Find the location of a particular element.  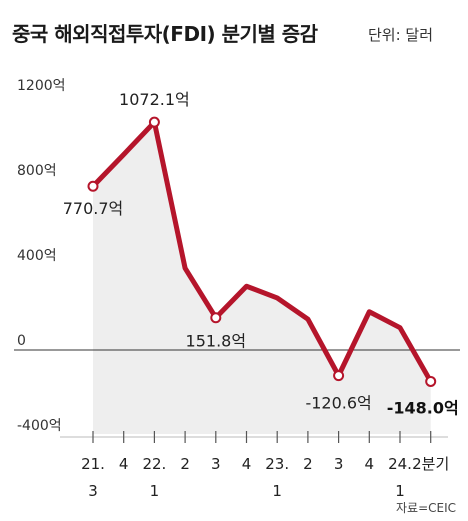

x-tick-label: 2분기 is located at coordinates (430, 464).